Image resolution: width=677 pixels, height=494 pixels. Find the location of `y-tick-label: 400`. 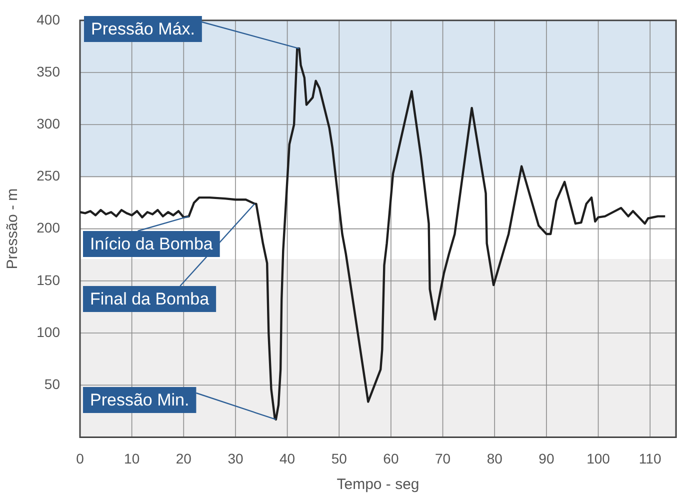

y-tick-label: 400 is located at coordinates (48, 19).